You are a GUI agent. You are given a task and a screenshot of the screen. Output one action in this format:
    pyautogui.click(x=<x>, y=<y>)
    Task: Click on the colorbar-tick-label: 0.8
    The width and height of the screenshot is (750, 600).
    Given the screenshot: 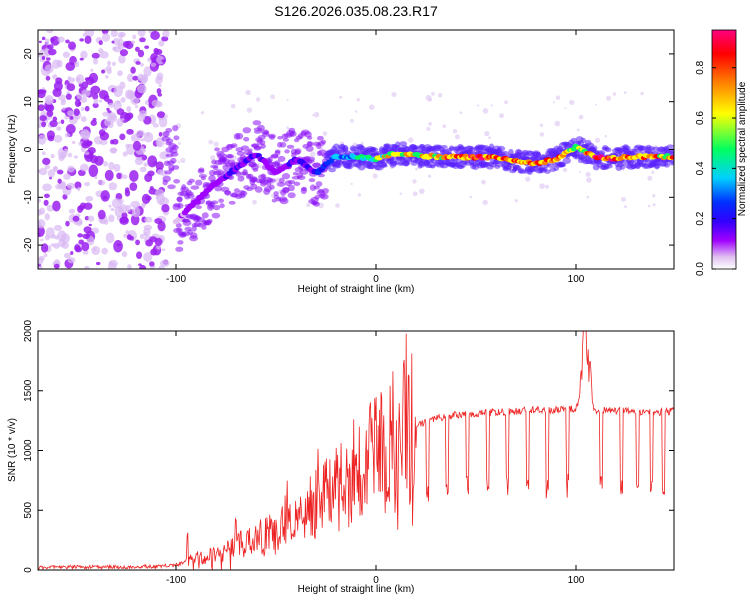 What is the action you would take?
    pyautogui.click(x=700, y=67)
    